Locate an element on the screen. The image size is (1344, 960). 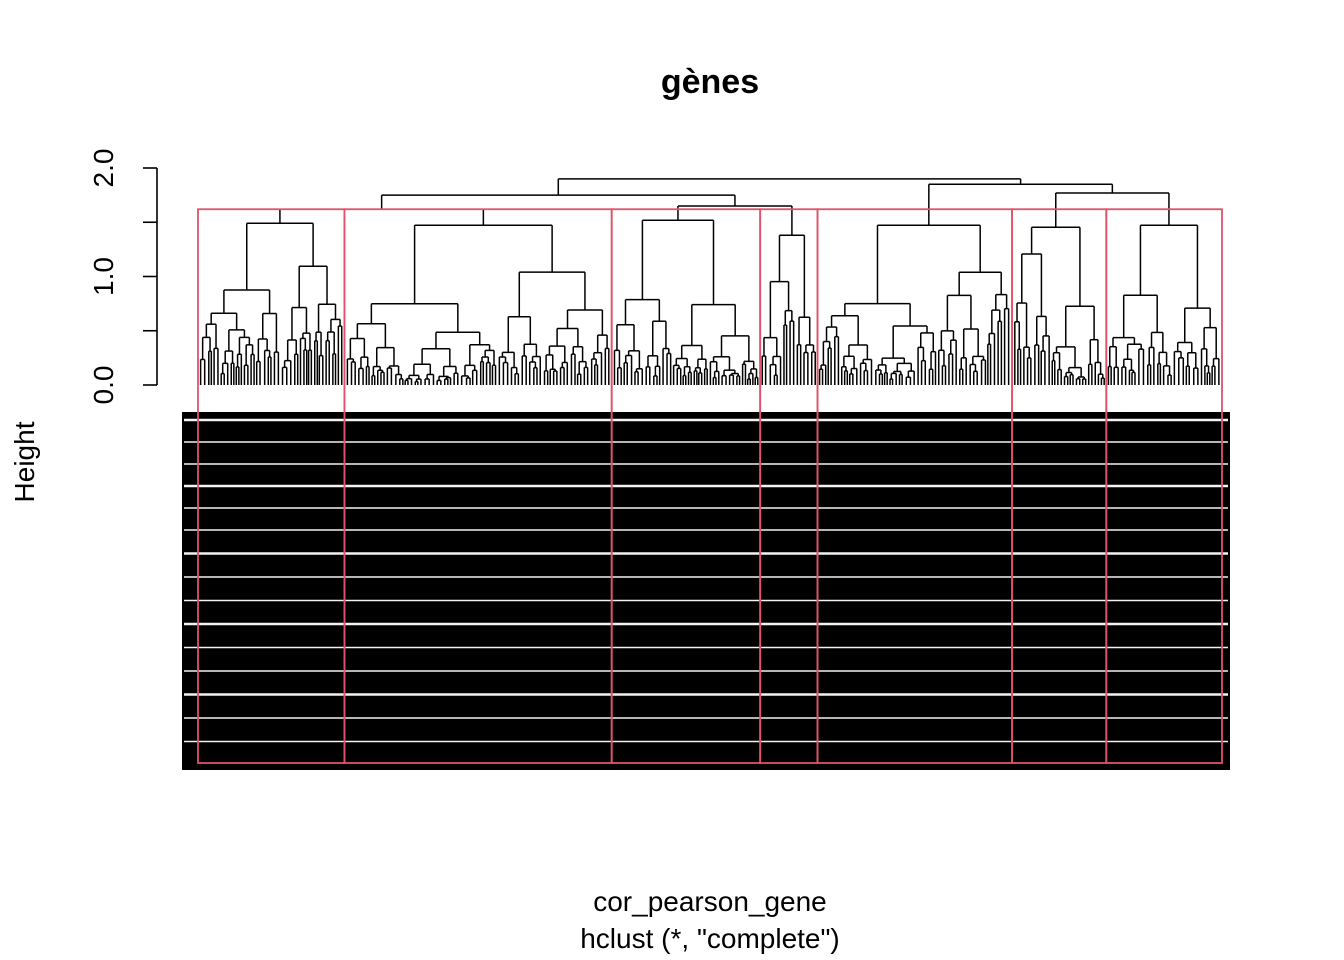
y-ticks: 0.0 1.0 2.0 is located at coordinates (122, 277).